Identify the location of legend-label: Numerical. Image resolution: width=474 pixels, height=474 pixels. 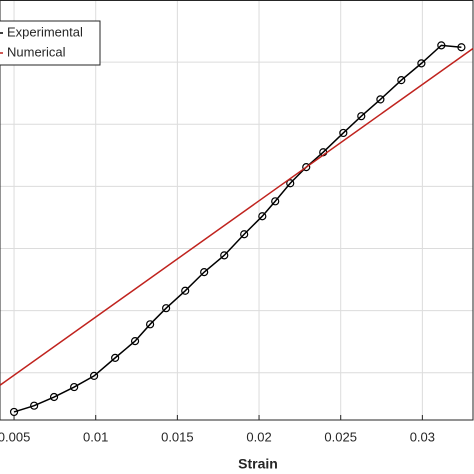
(36, 51).